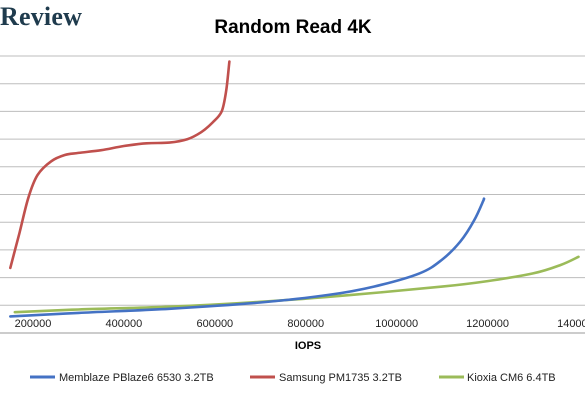 This screenshot has width=585, height=401. Describe the element at coordinates (308, 346) in the screenshot. I see `x-axis-title: IOPS` at that location.